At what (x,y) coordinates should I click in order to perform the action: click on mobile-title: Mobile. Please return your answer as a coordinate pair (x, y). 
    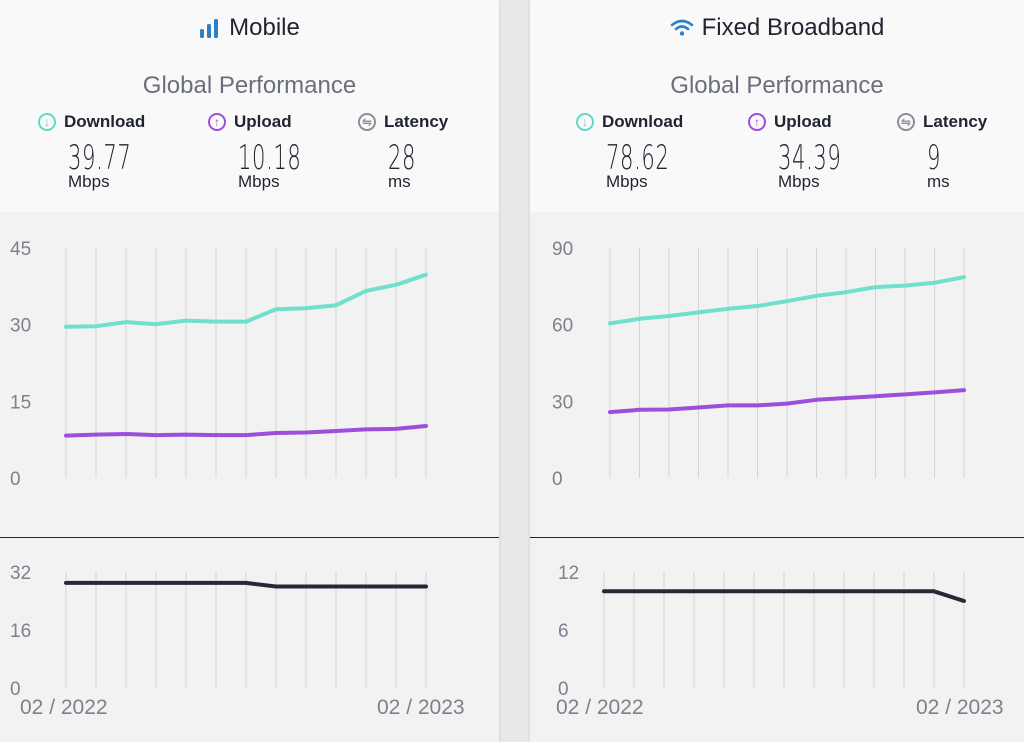
    Looking at the image, I should click on (249, 28).